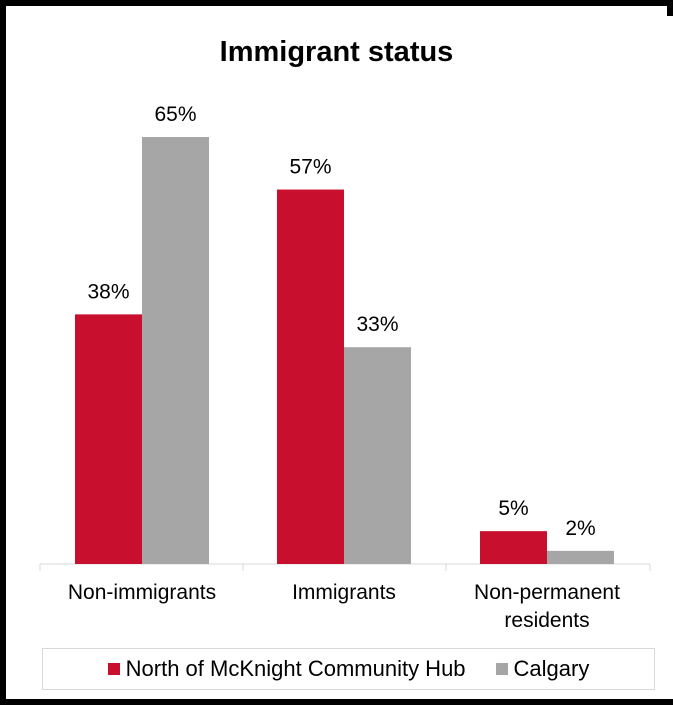  I want to click on legend-swatch-north-mcknight, so click(113, 669).